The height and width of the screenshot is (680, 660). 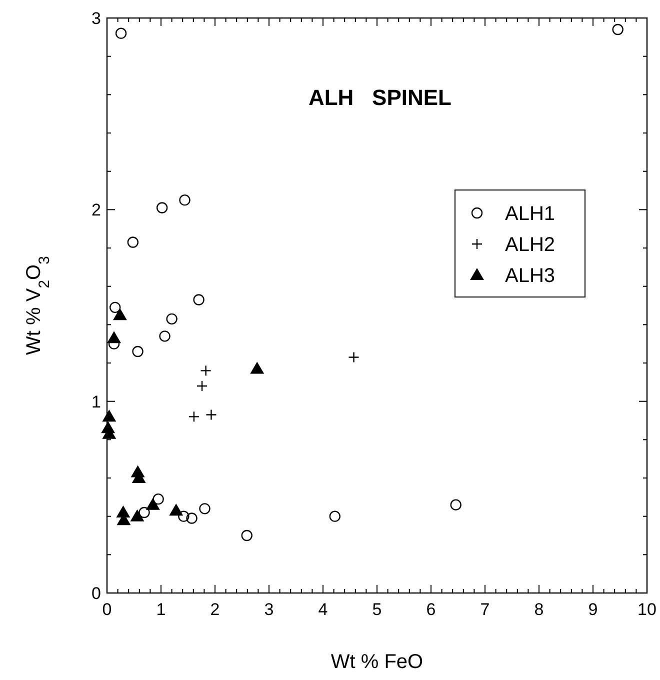 What do you see at coordinates (530, 276) in the screenshot?
I see `legend-label: ALH3` at bounding box center [530, 276].